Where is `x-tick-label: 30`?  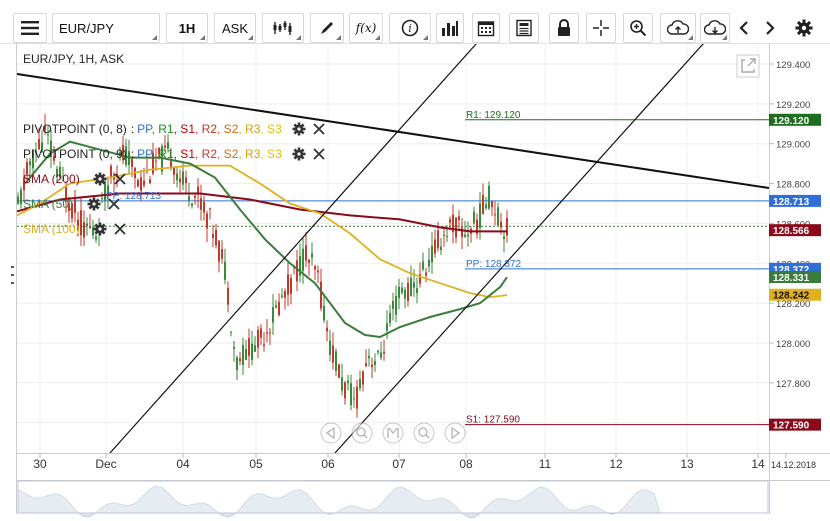
x-tick-label: 30 is located at coordinates (40, 464).